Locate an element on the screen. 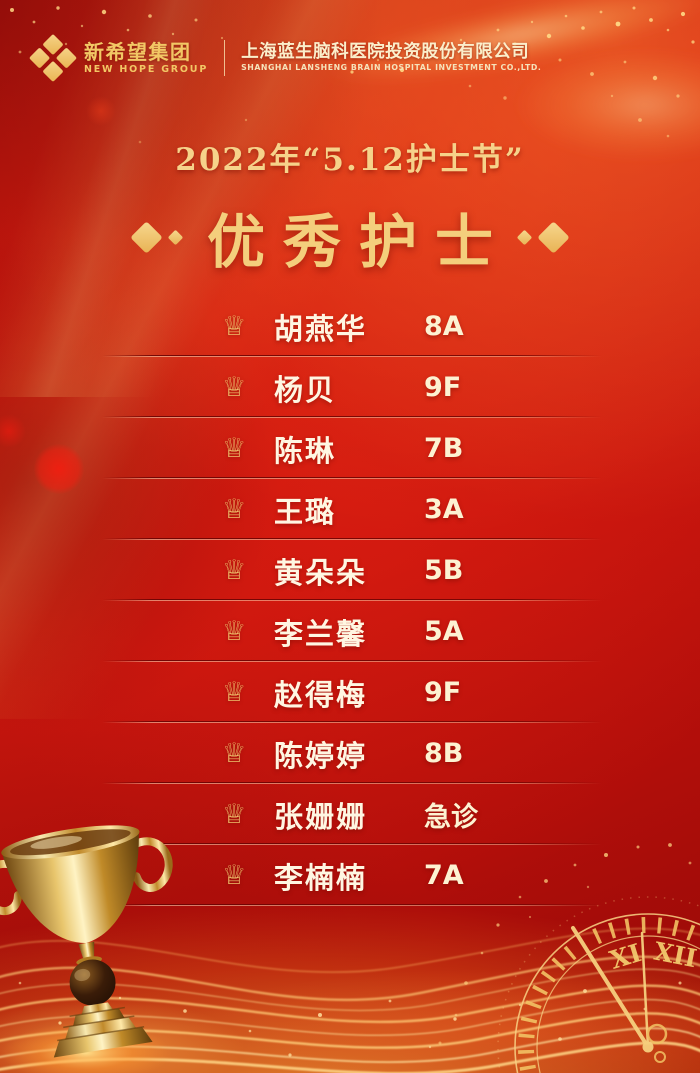 The height and width of the screenshot is (1073, 700). nurse-name: 张姗姗 is located at coordinates (321, 816).